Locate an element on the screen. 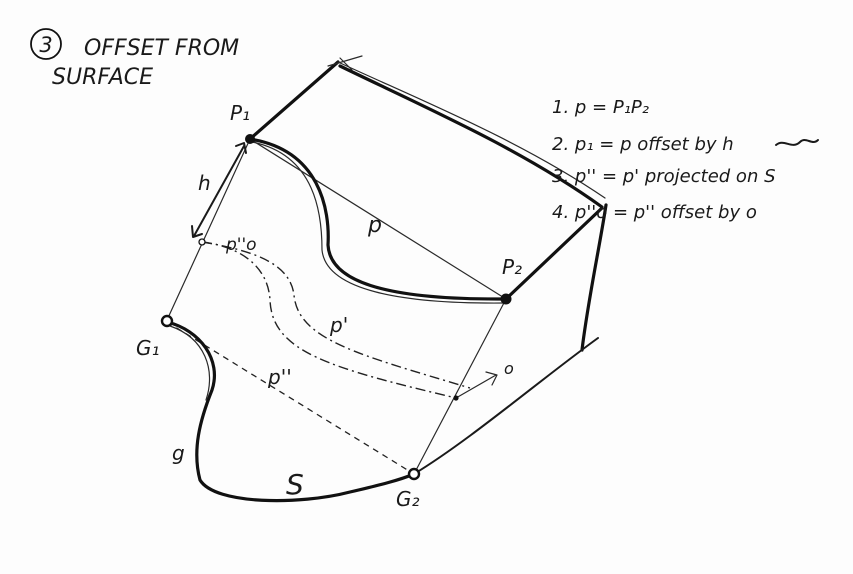  label-p-offset: p''o is located at coordinates (241, 245).